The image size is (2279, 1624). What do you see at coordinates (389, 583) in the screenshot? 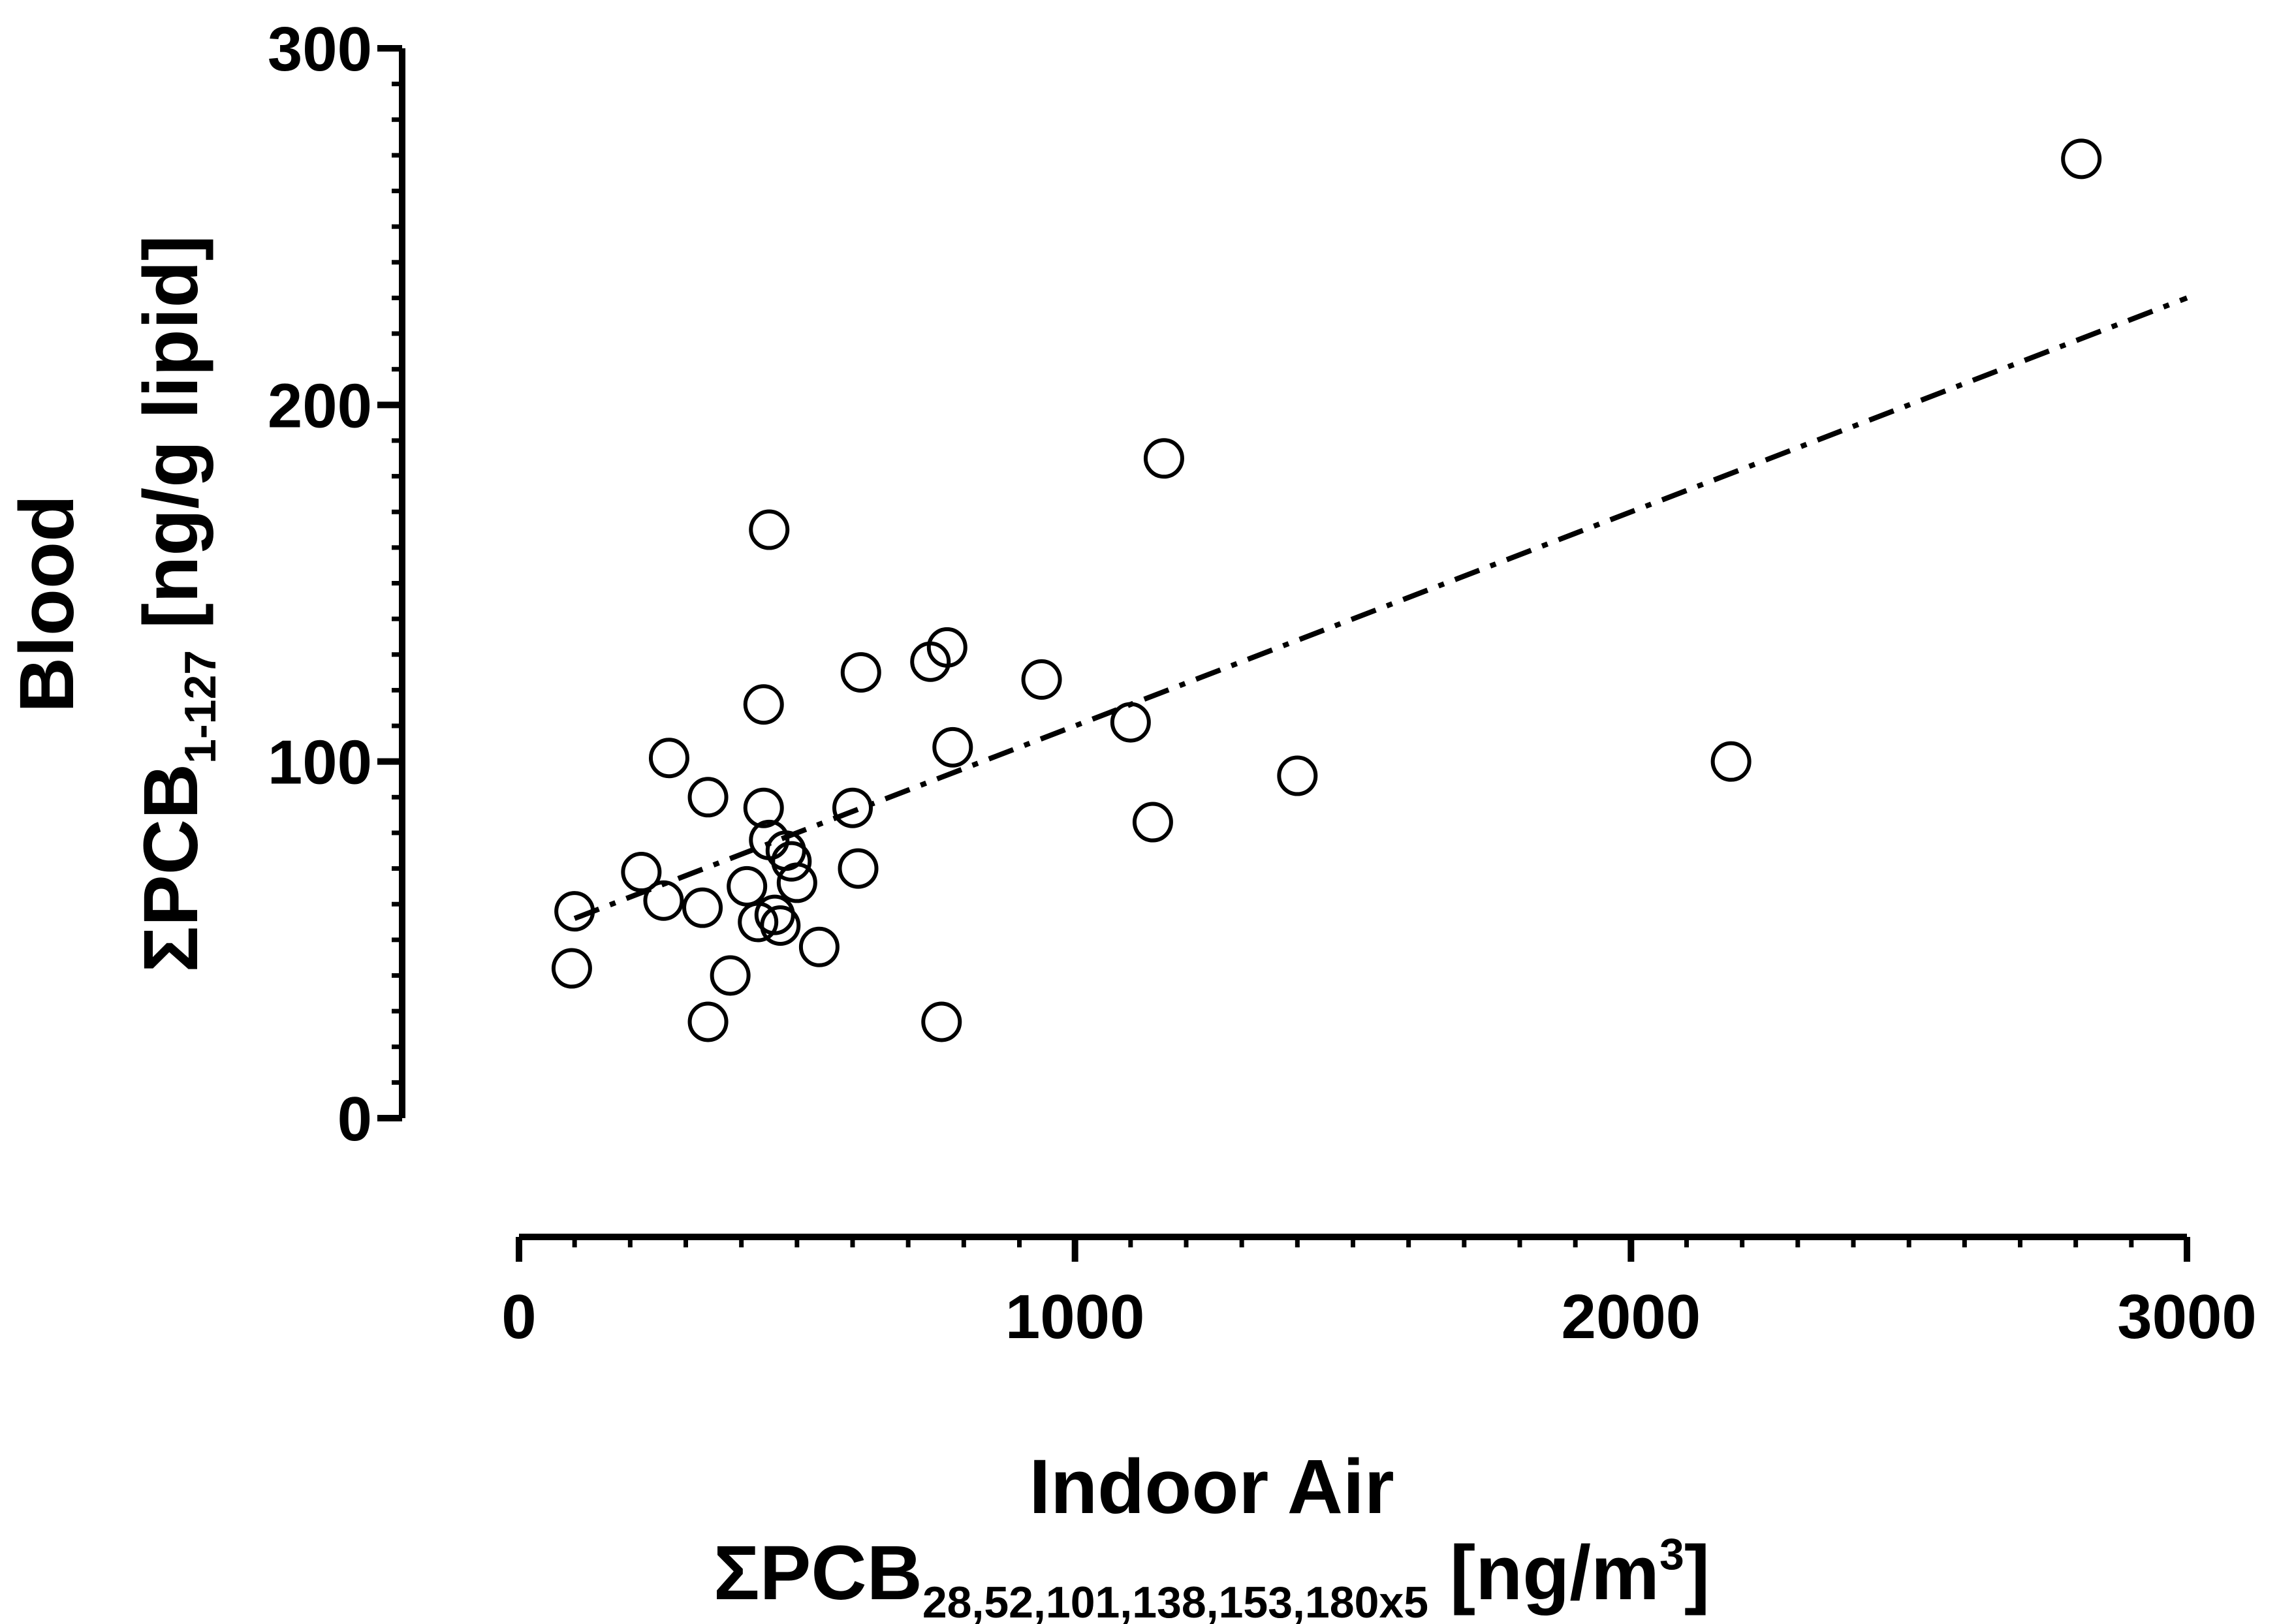
I see `y-axis-major-ticks` at bounding box center [389, 583].